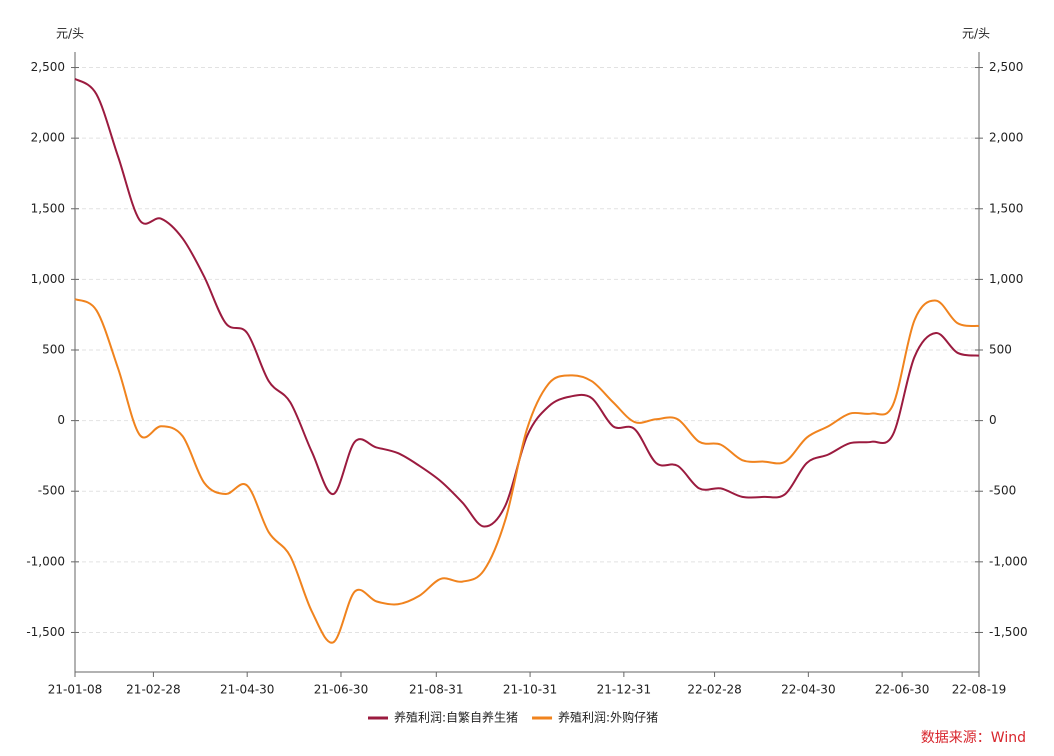 The image size is (1054, 756). Describe the element at coordinates (48, 208) in the screenshot. I see `y-tick-label: 1,500` at that location.